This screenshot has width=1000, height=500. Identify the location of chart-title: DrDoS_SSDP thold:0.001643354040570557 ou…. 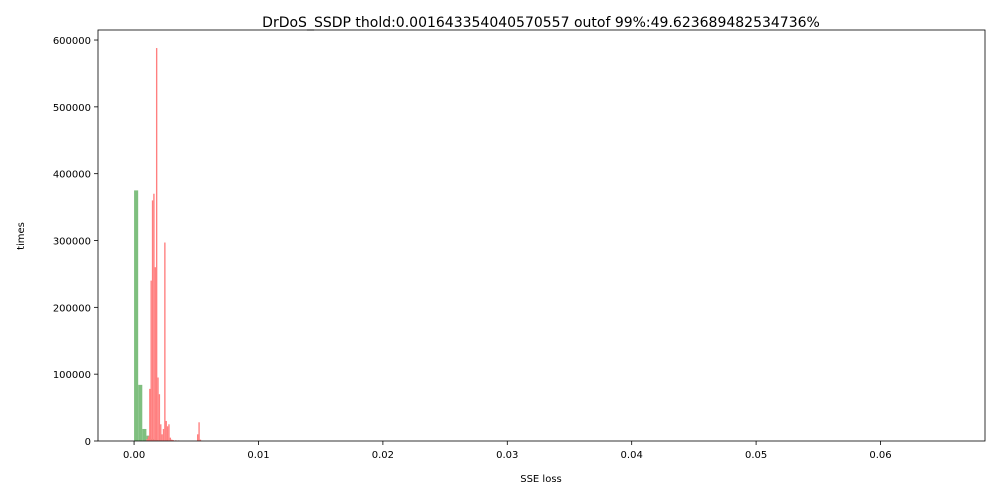
(541, 23).